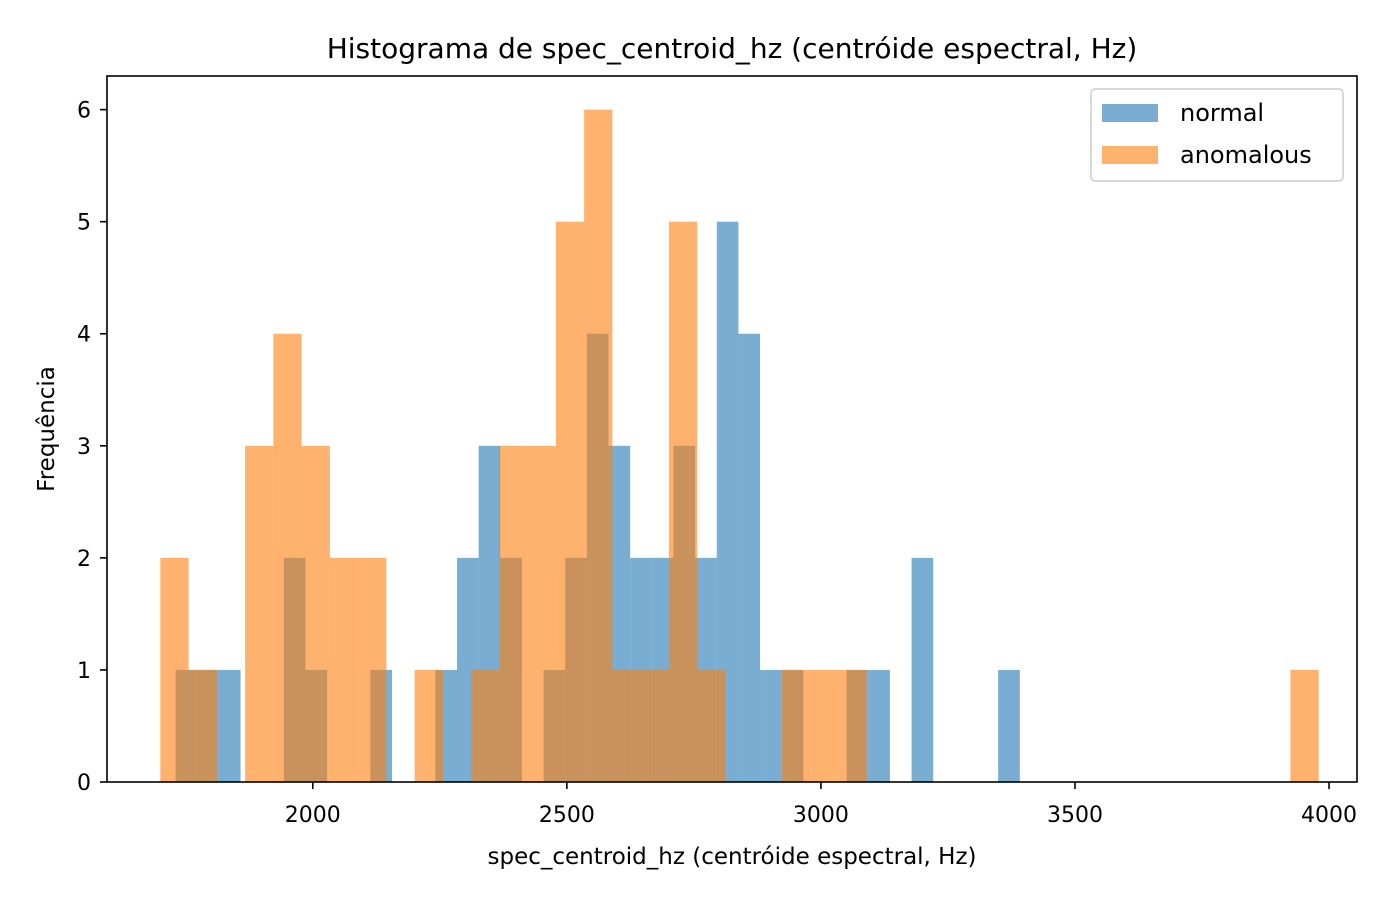 The image size is (1400, 900). I want to click on y-axis-label: Frequência, so click(47, 429).